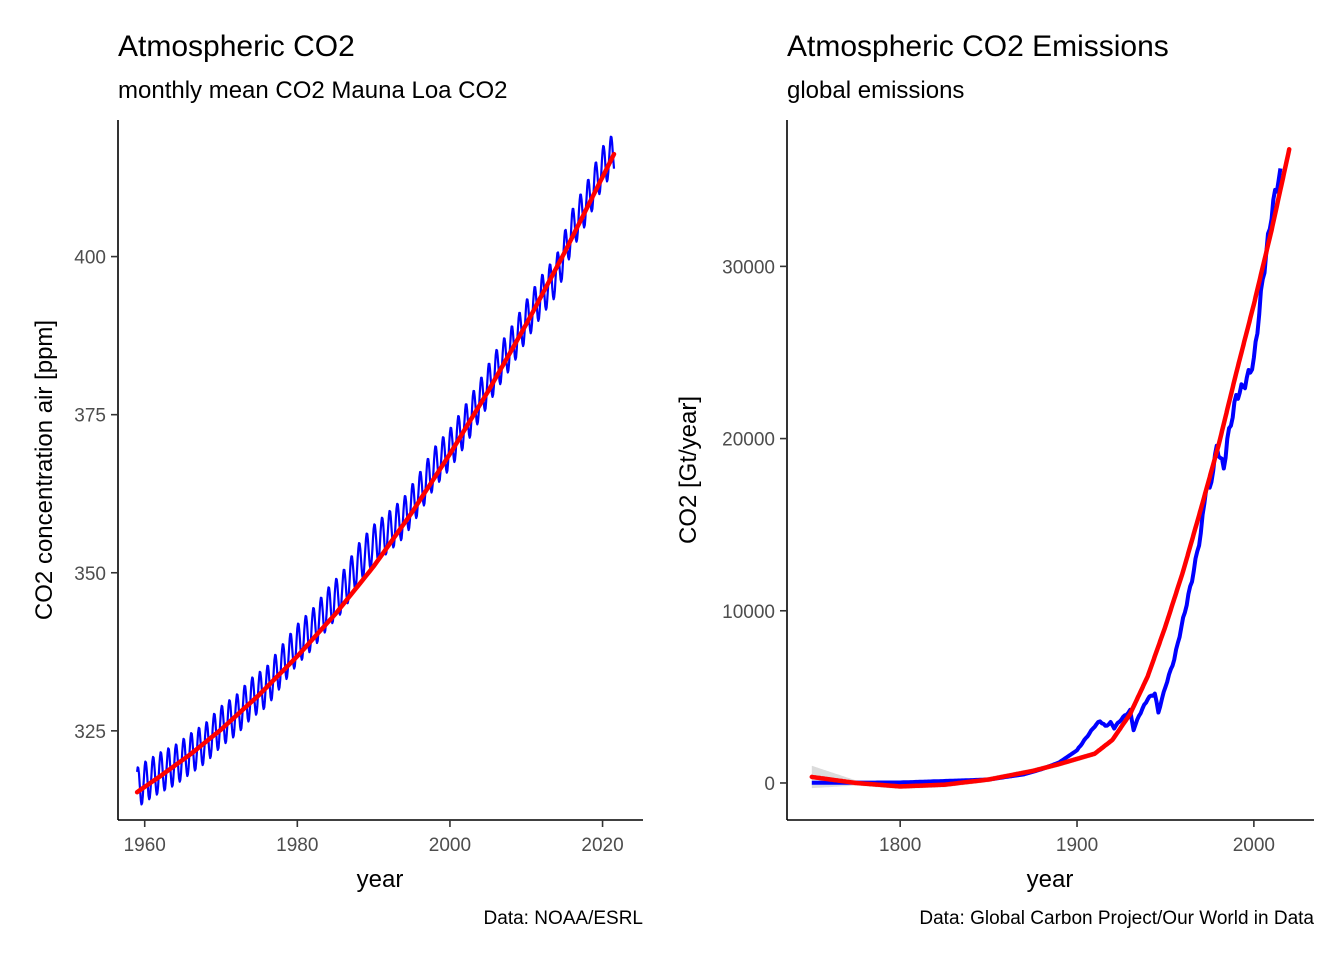  Describe the element at coordinates (900, 845) in the screenshot. I see `x-tick-label: 1800` at that location.